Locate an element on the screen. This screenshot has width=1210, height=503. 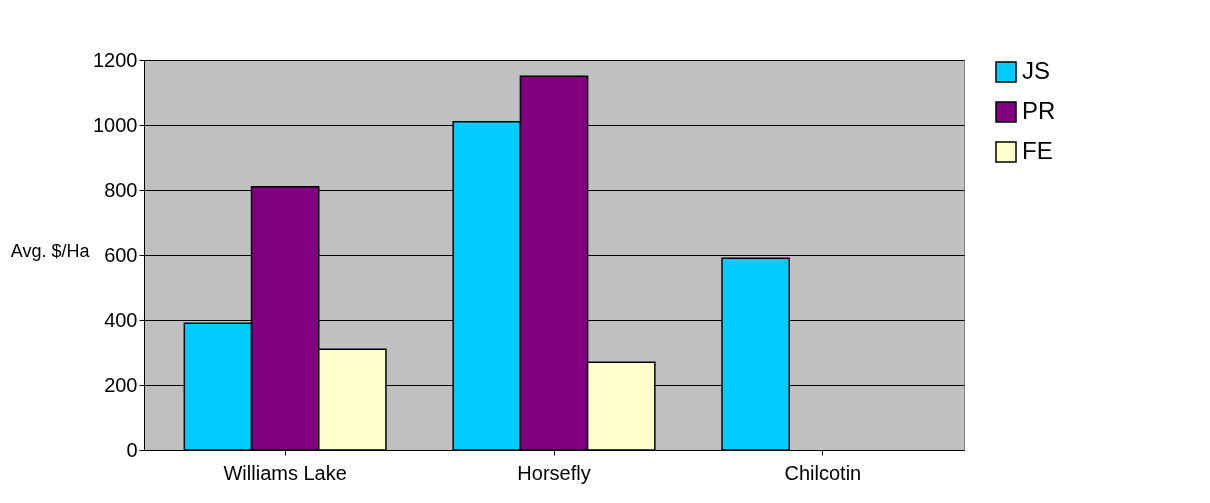
y-tick-label: 800 is located at coordinates (121, 189).